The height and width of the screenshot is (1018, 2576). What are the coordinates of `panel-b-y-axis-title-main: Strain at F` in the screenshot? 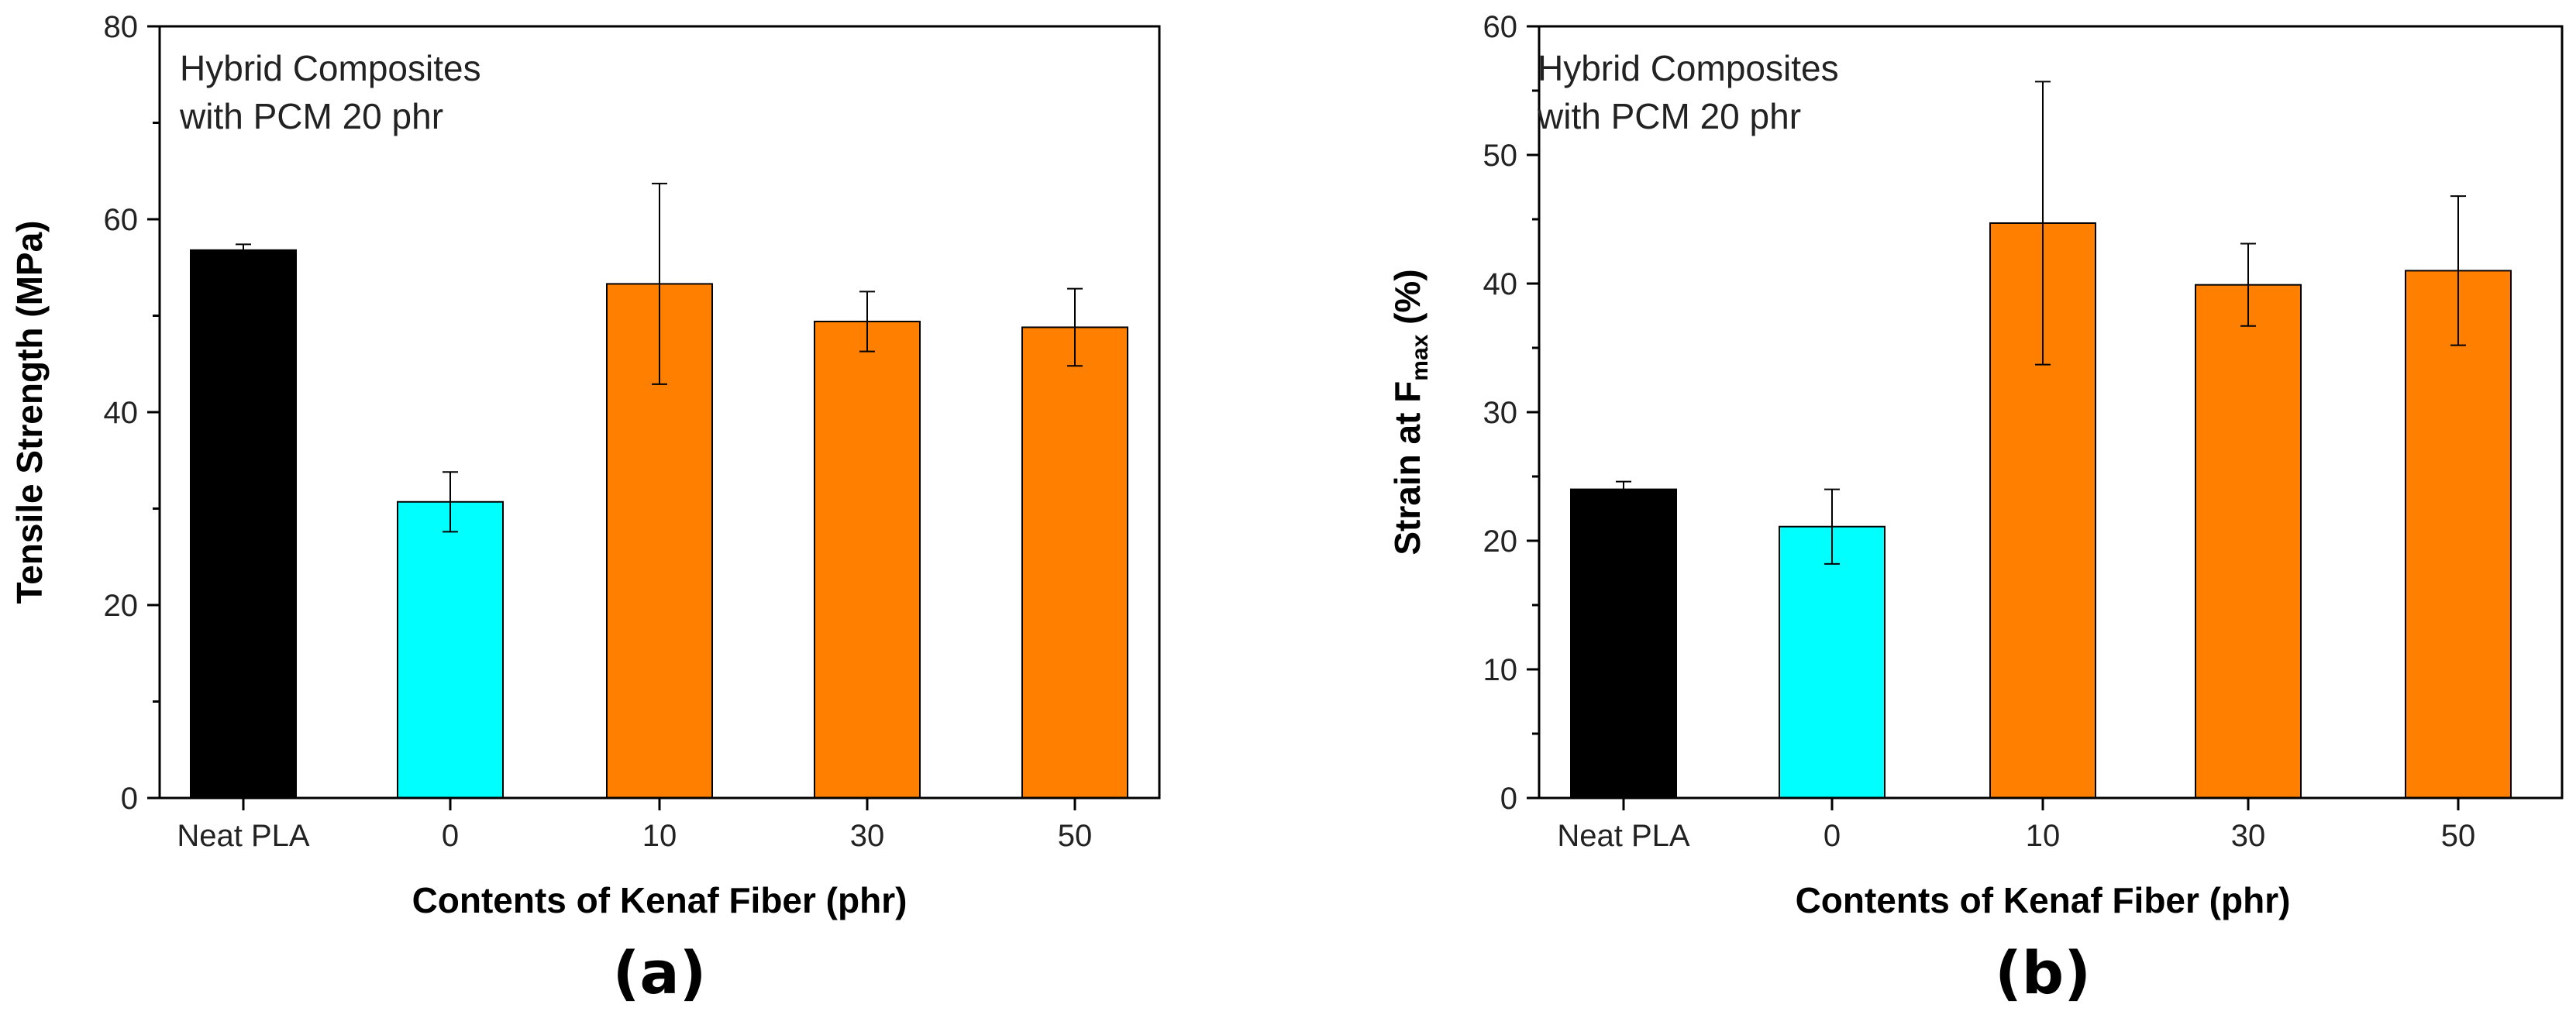 It's located at (1407, 468).